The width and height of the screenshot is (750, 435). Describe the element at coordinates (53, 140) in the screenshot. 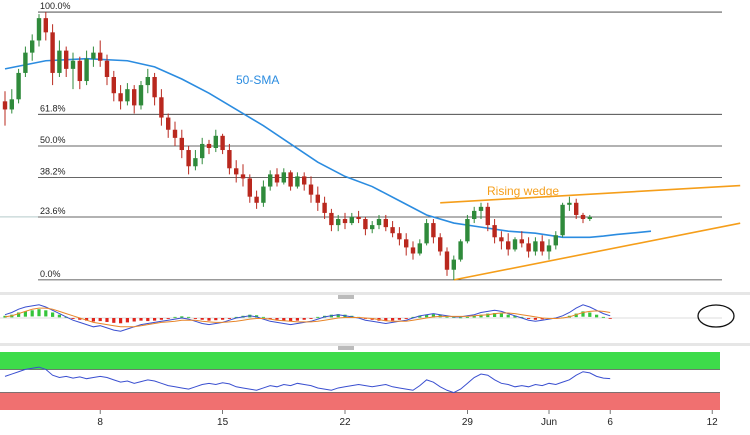

I see `fib-level-label: 50.0%` at that location.